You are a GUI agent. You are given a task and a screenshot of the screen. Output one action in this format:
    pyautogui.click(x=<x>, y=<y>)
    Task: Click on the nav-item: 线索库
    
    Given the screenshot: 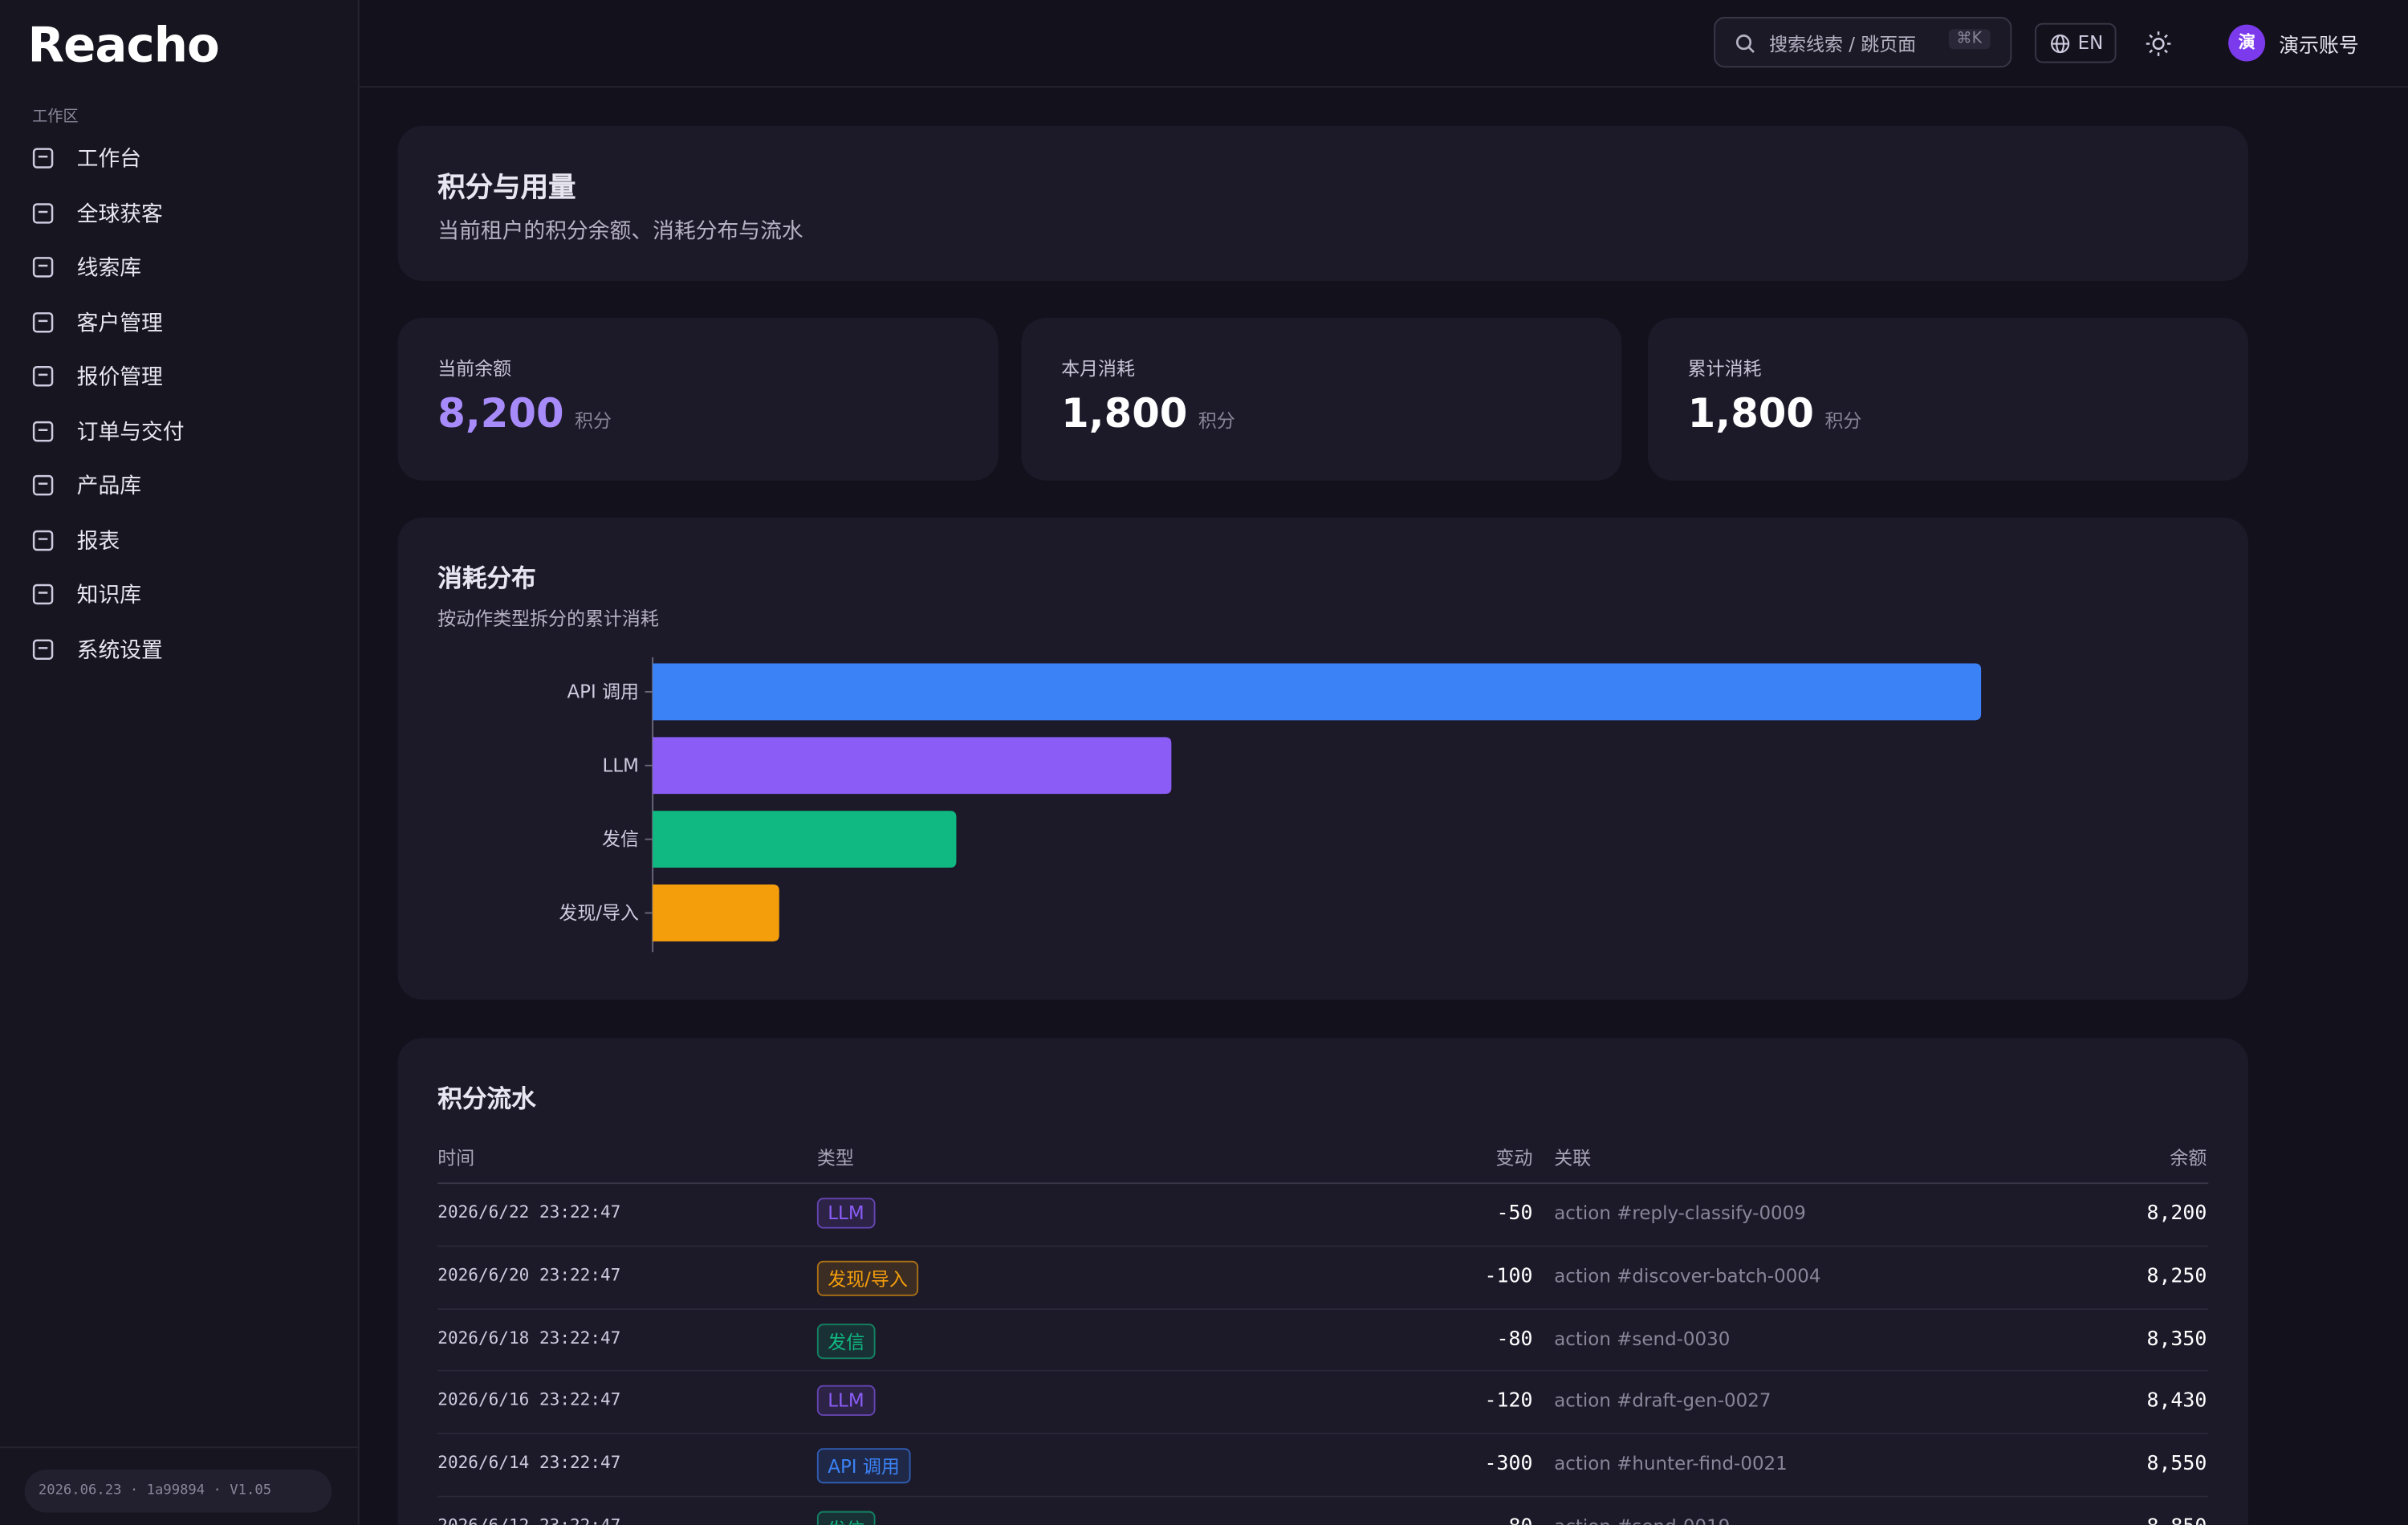 What is the action you would take?
    pyautogui.click(x=86, y=267)
    